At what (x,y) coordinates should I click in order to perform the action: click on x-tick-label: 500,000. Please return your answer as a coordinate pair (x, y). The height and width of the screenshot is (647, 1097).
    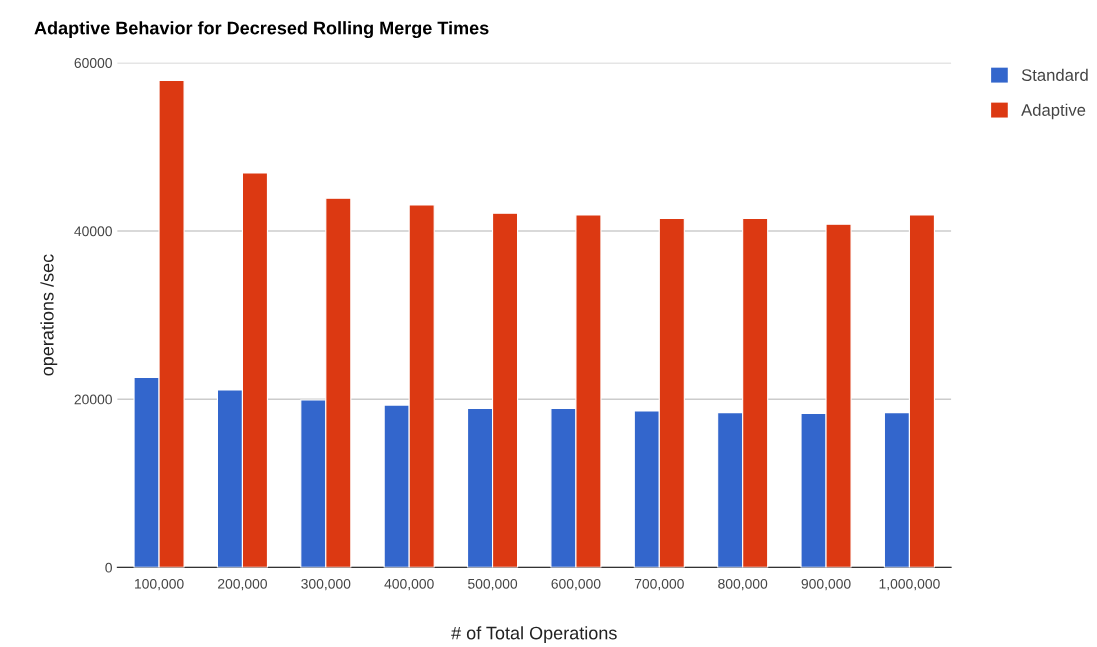
    Looking at the image, I should click on (493, 584).